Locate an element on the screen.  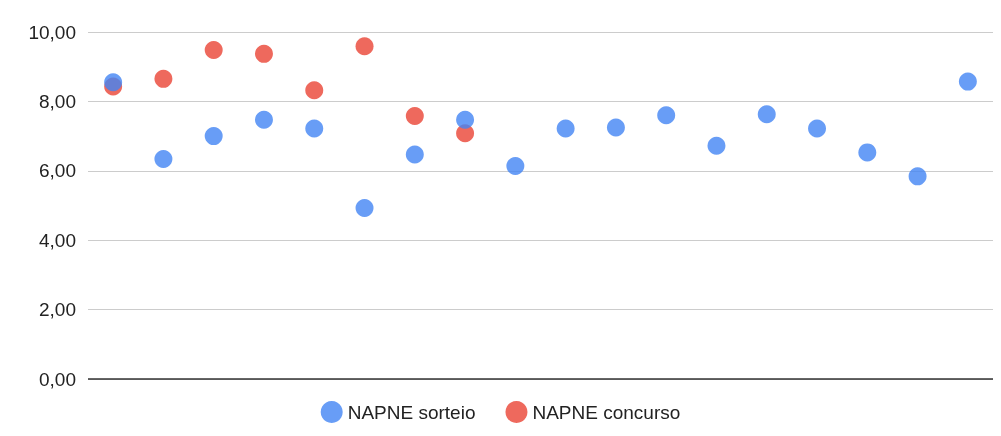
y-tick-label: 2,00 is located at coordinates (57, 310).